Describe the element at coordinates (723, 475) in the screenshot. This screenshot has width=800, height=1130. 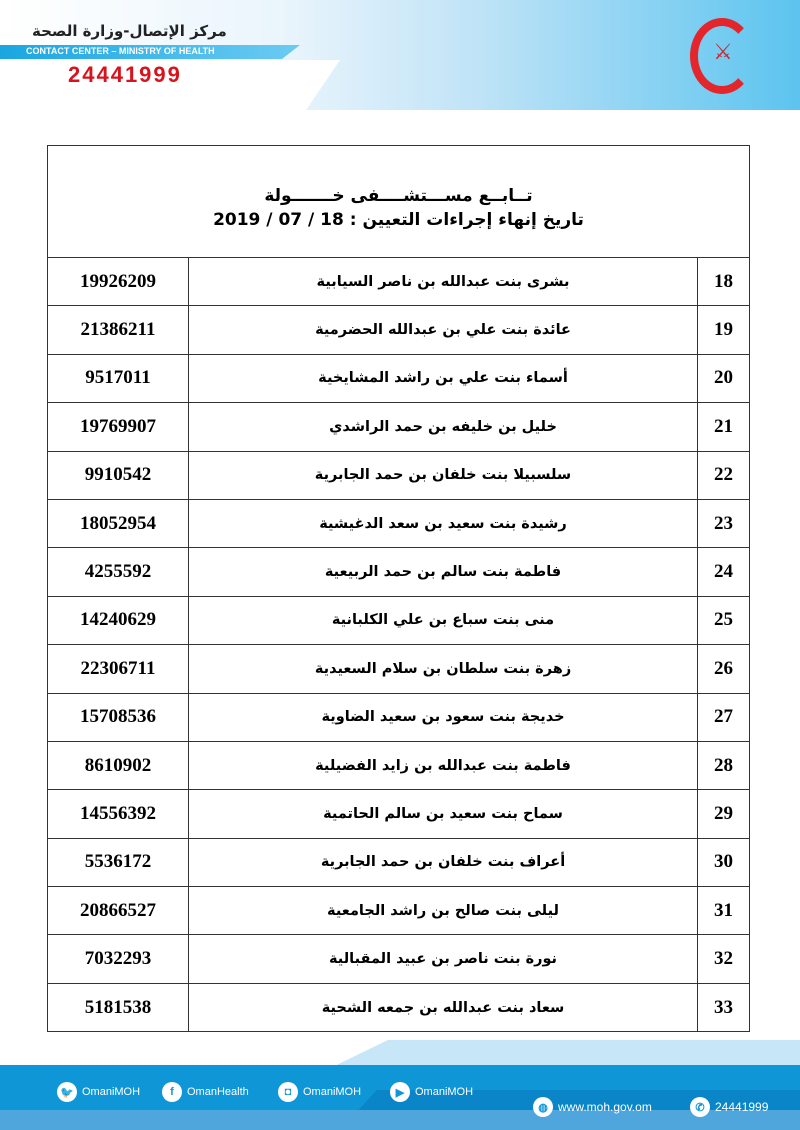
I see `row-number: 22` at that location.